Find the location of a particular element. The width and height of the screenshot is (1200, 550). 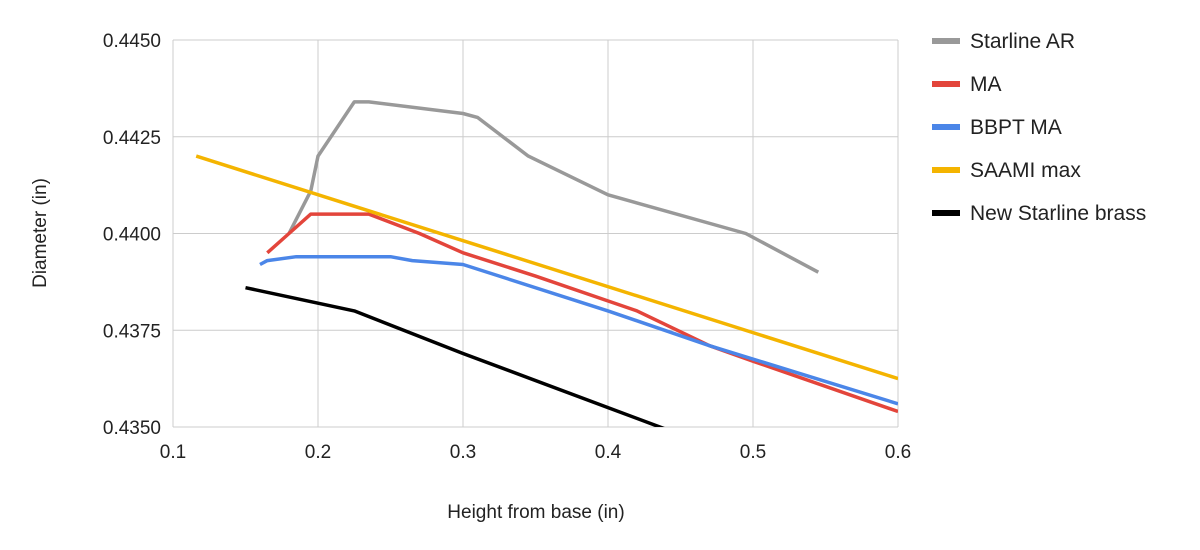

legend-swatch-bbpt-ma is located at coordinates (946, 127).